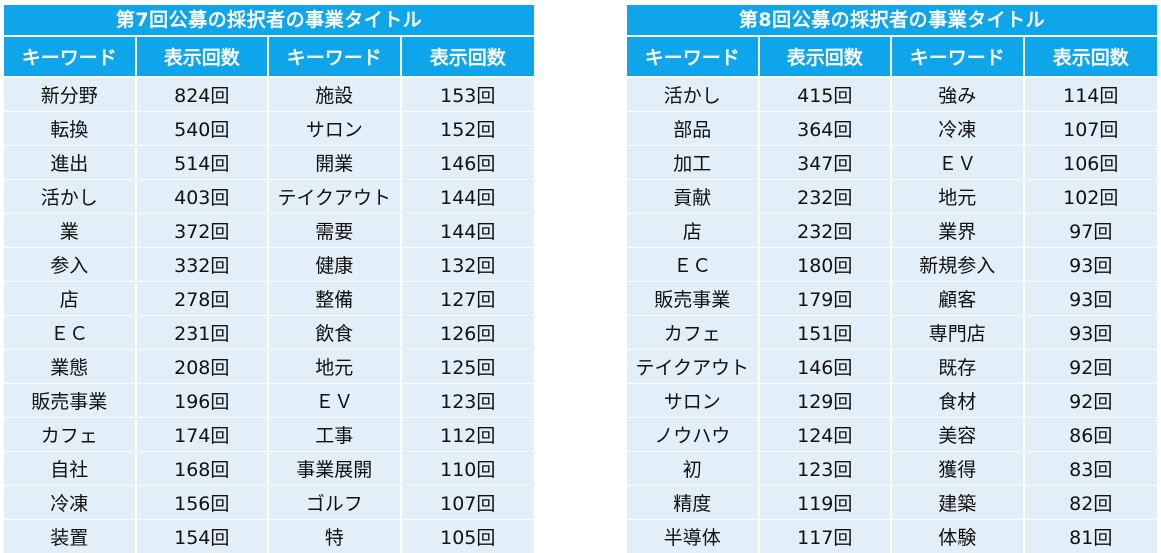 This screenshot has width=1161, height=553. What do you see at coordinates (825, 400) in the screenshot?
I see `count-cell: 129回` at bounding box center [825, 400].